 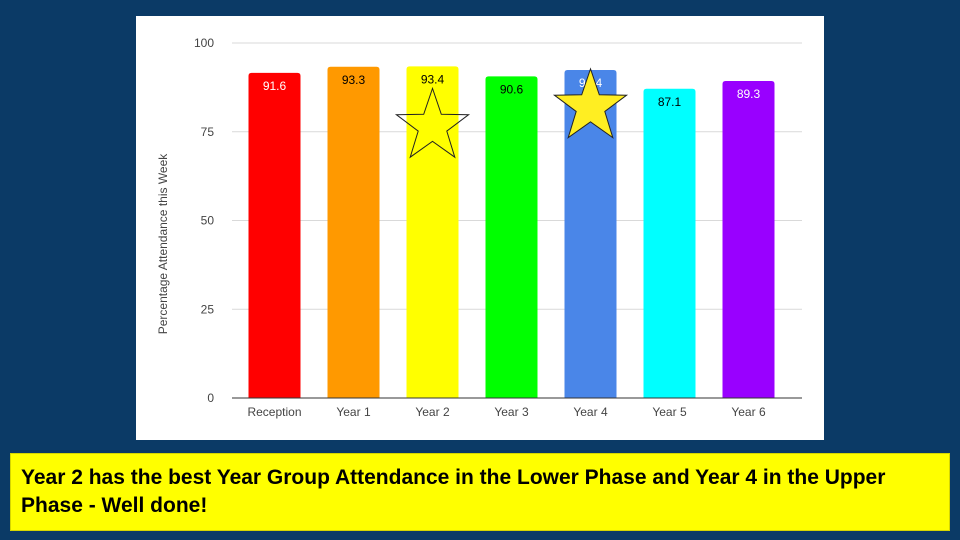 I want to click on x-tick-label: Reception, so click(x=274, y=412).